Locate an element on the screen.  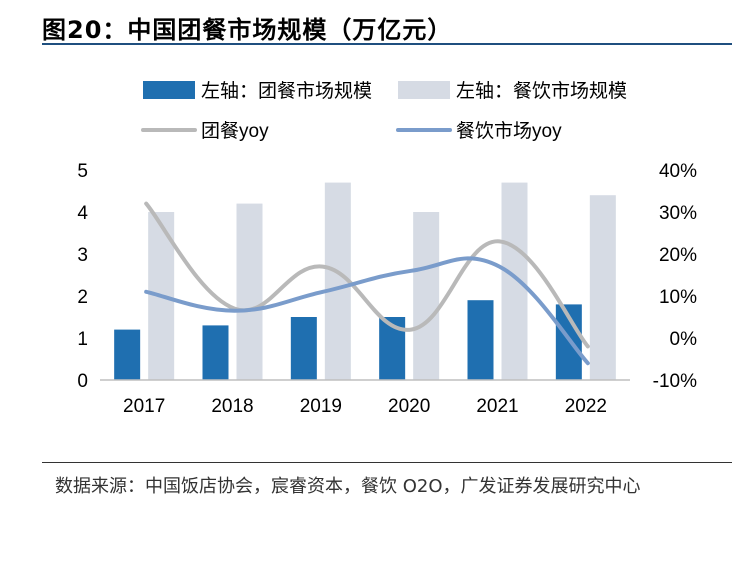
legend-label: 左轴：餐饮市场规模 is located at coordinates (541, 91).